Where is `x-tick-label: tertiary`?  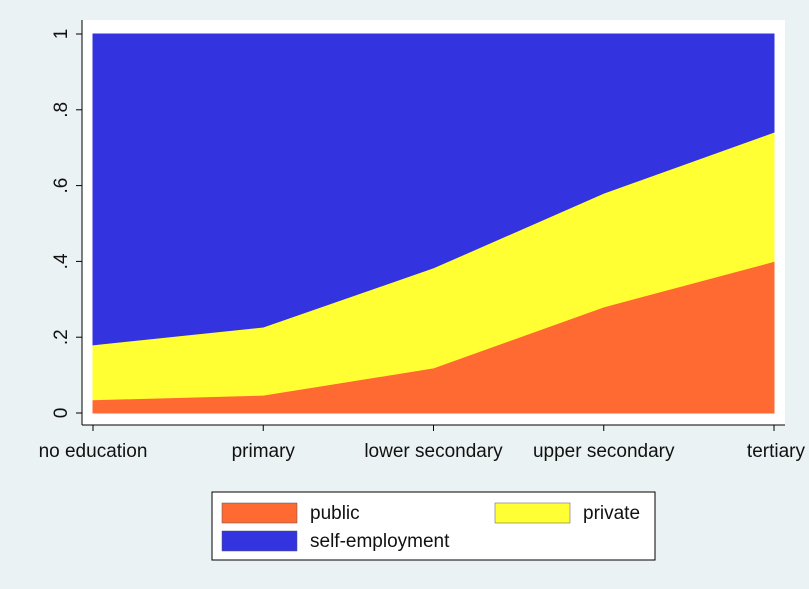
x-tick-label: tertiary is located at coordinates (776, 451).